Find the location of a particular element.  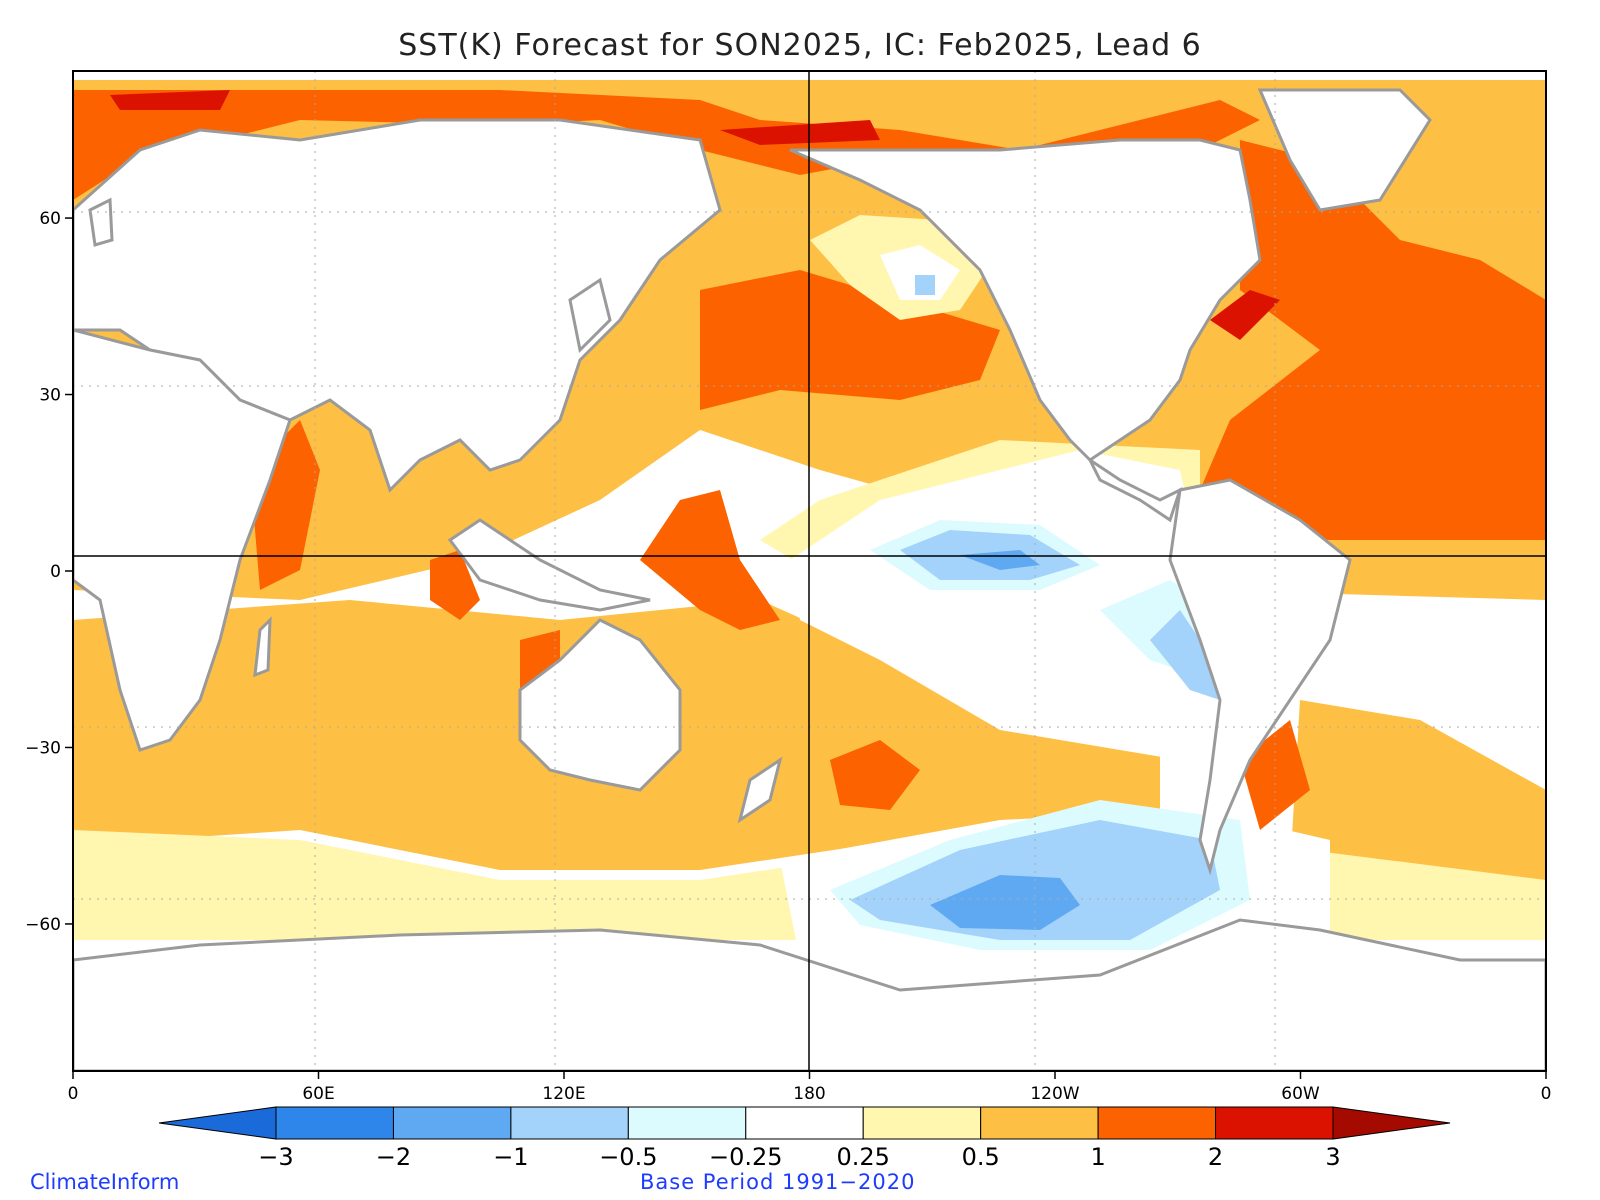

y-tick-label: 60 is located at coordinates (50, 219).